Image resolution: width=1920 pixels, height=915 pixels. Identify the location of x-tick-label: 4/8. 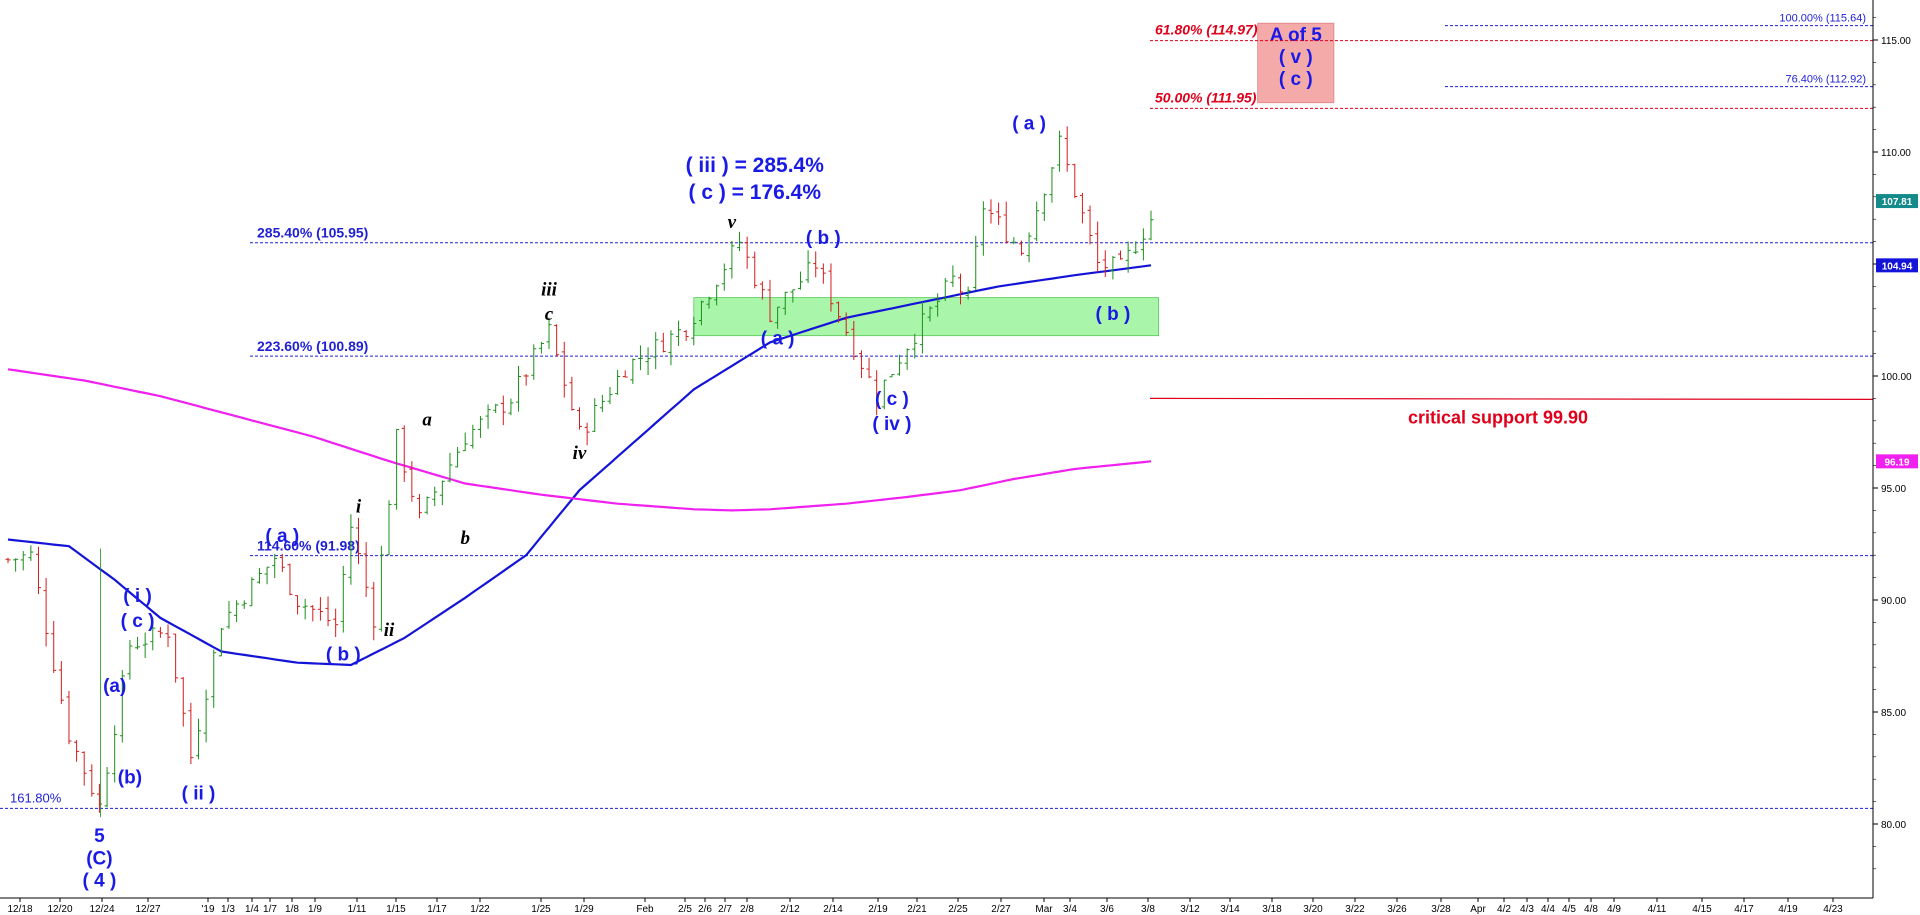
(1591, 909).